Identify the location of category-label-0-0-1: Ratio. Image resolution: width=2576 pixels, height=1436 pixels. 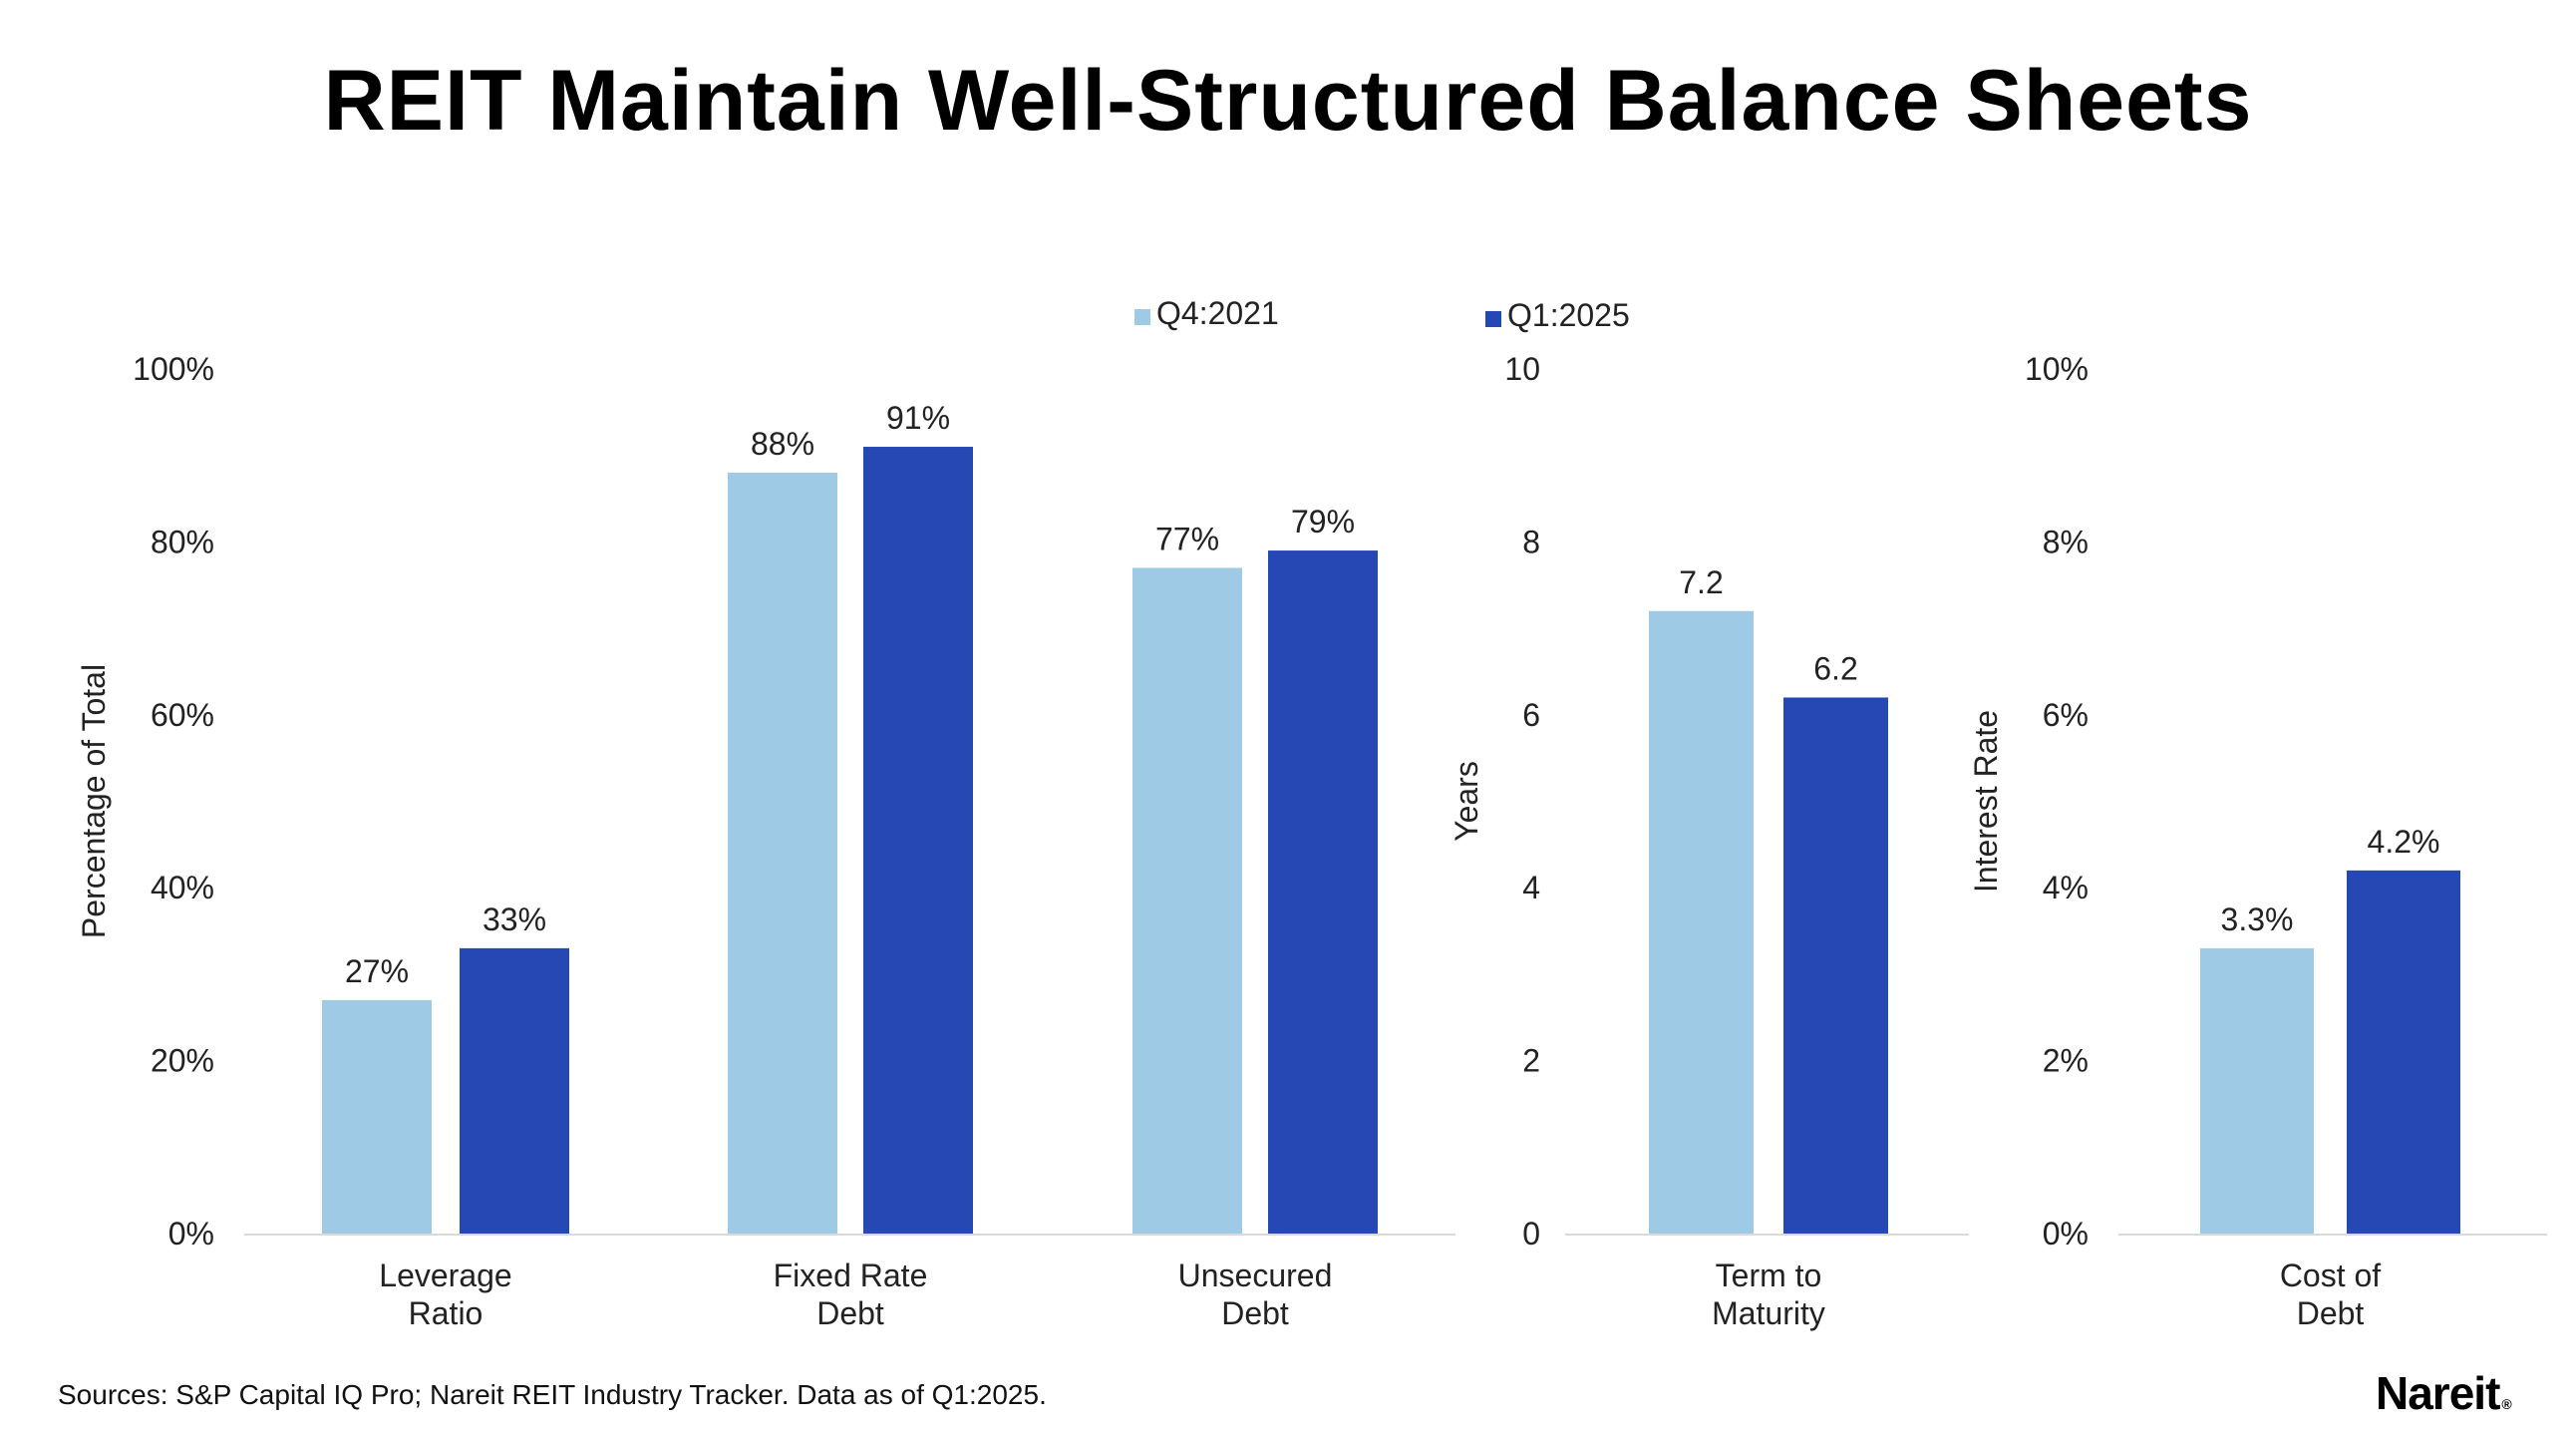
(446, 1313).